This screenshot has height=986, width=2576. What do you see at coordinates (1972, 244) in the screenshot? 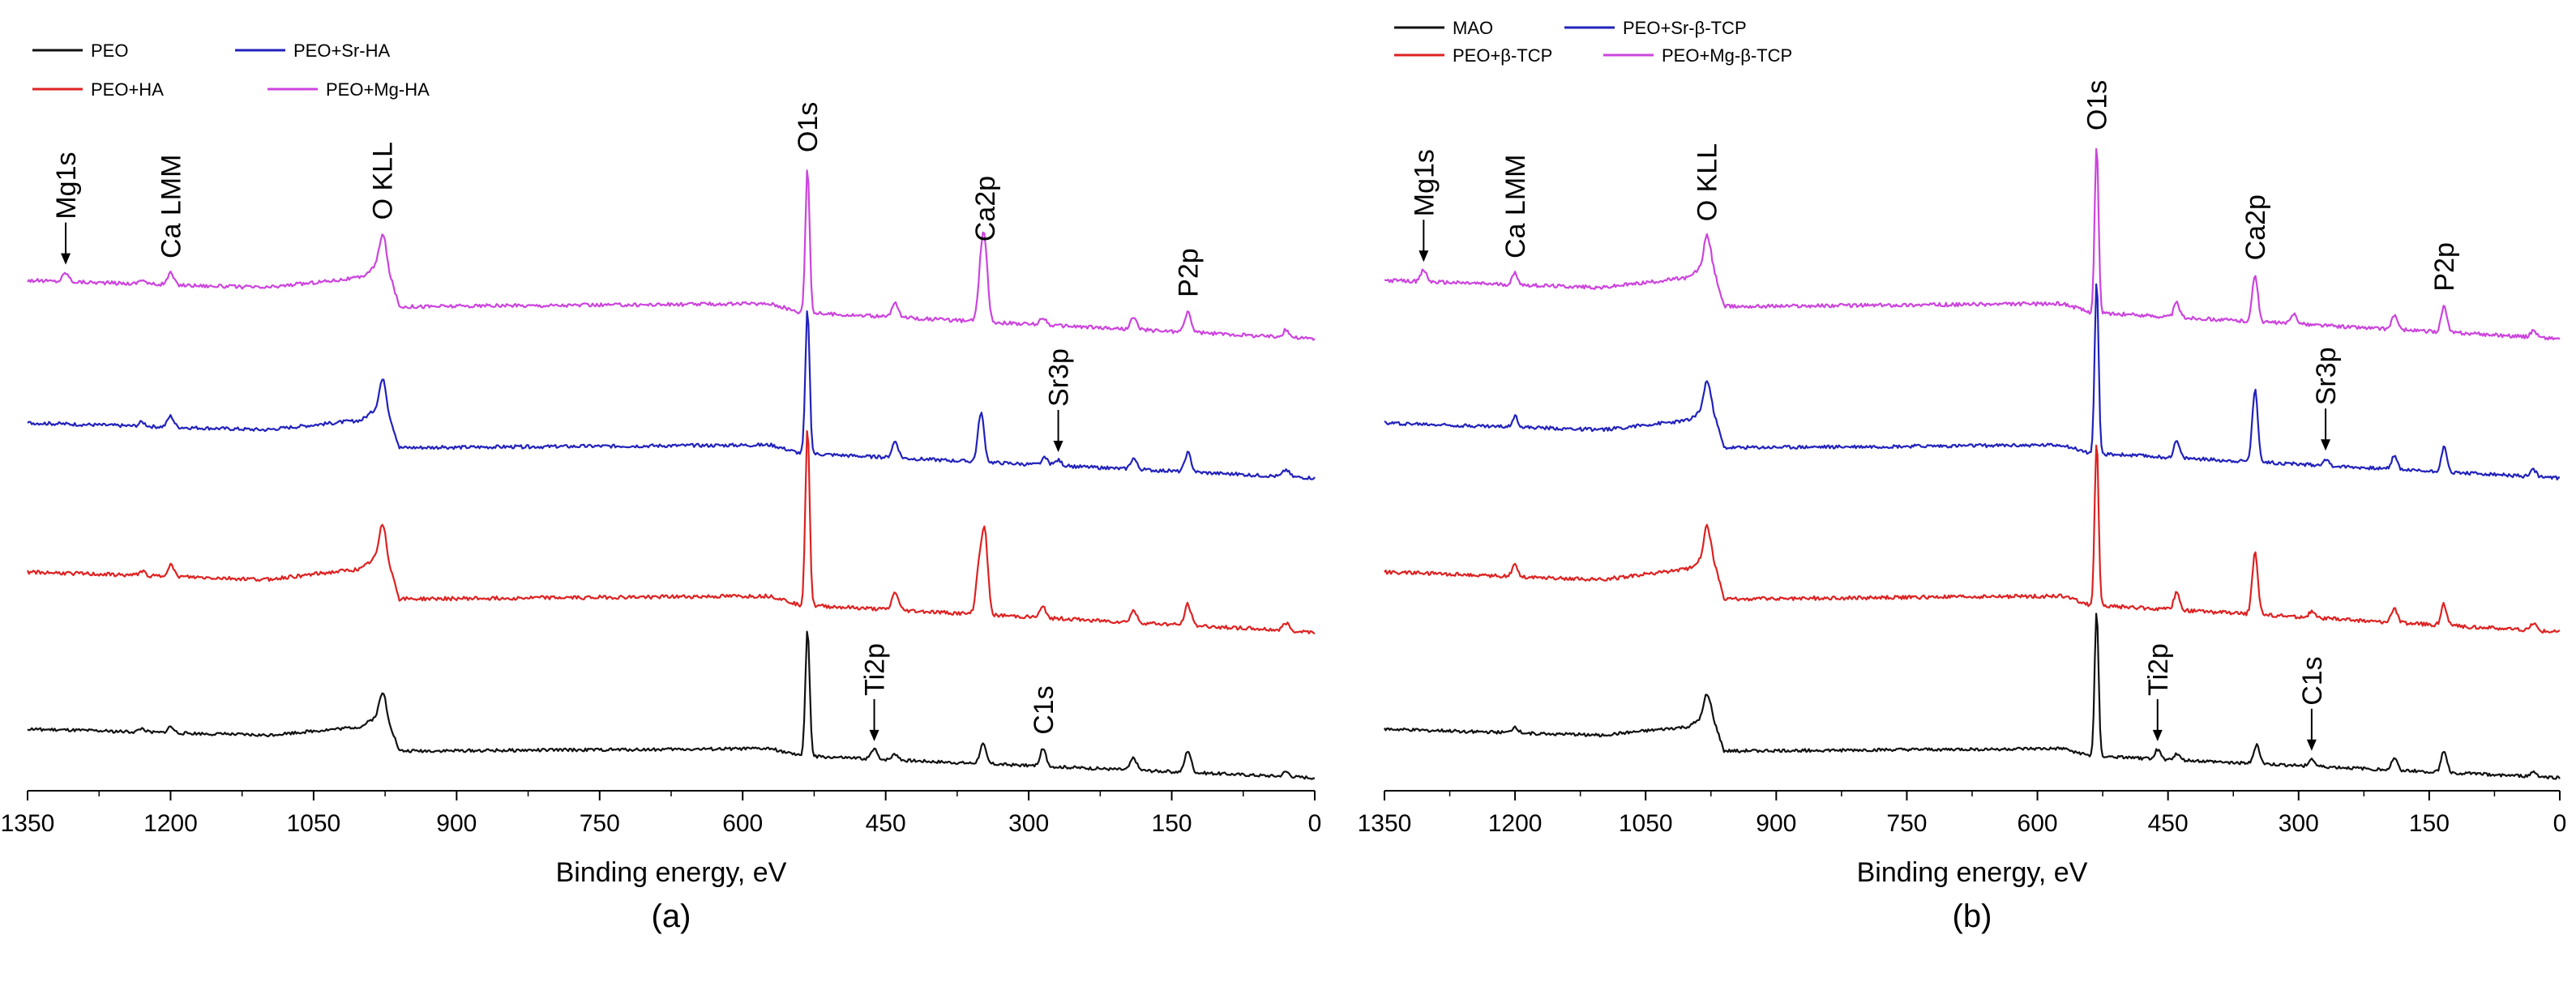
I see `series-line-peo-mg-beta-tcp` at bounding box center [1972, 244].